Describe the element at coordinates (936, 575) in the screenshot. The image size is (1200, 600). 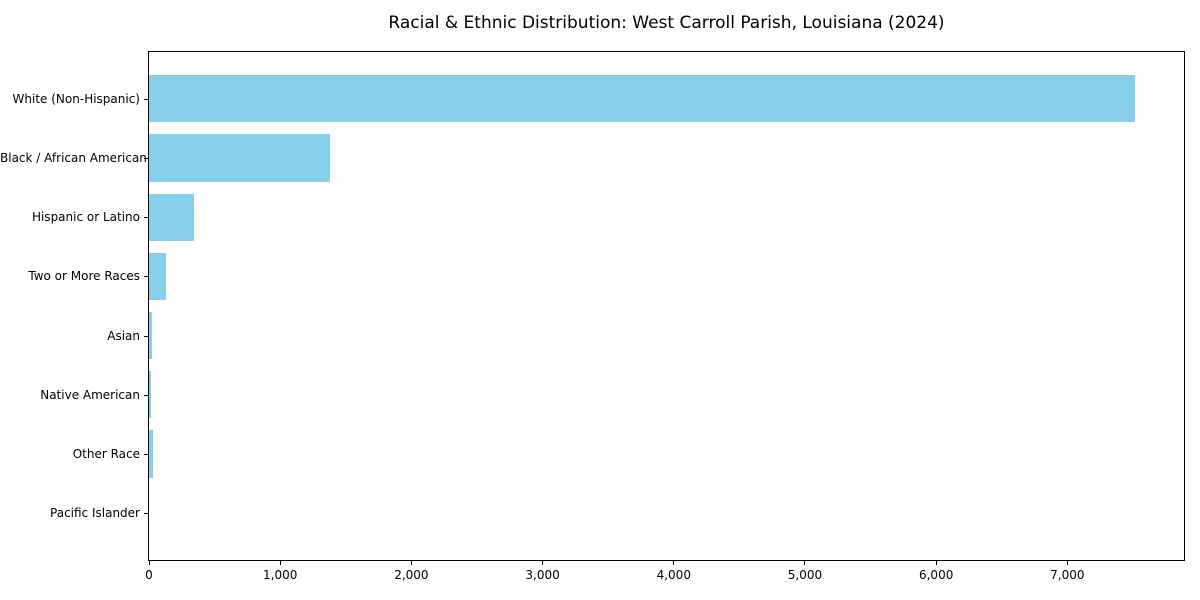
I see `x-axis-tick-label: 6,000` at that location.